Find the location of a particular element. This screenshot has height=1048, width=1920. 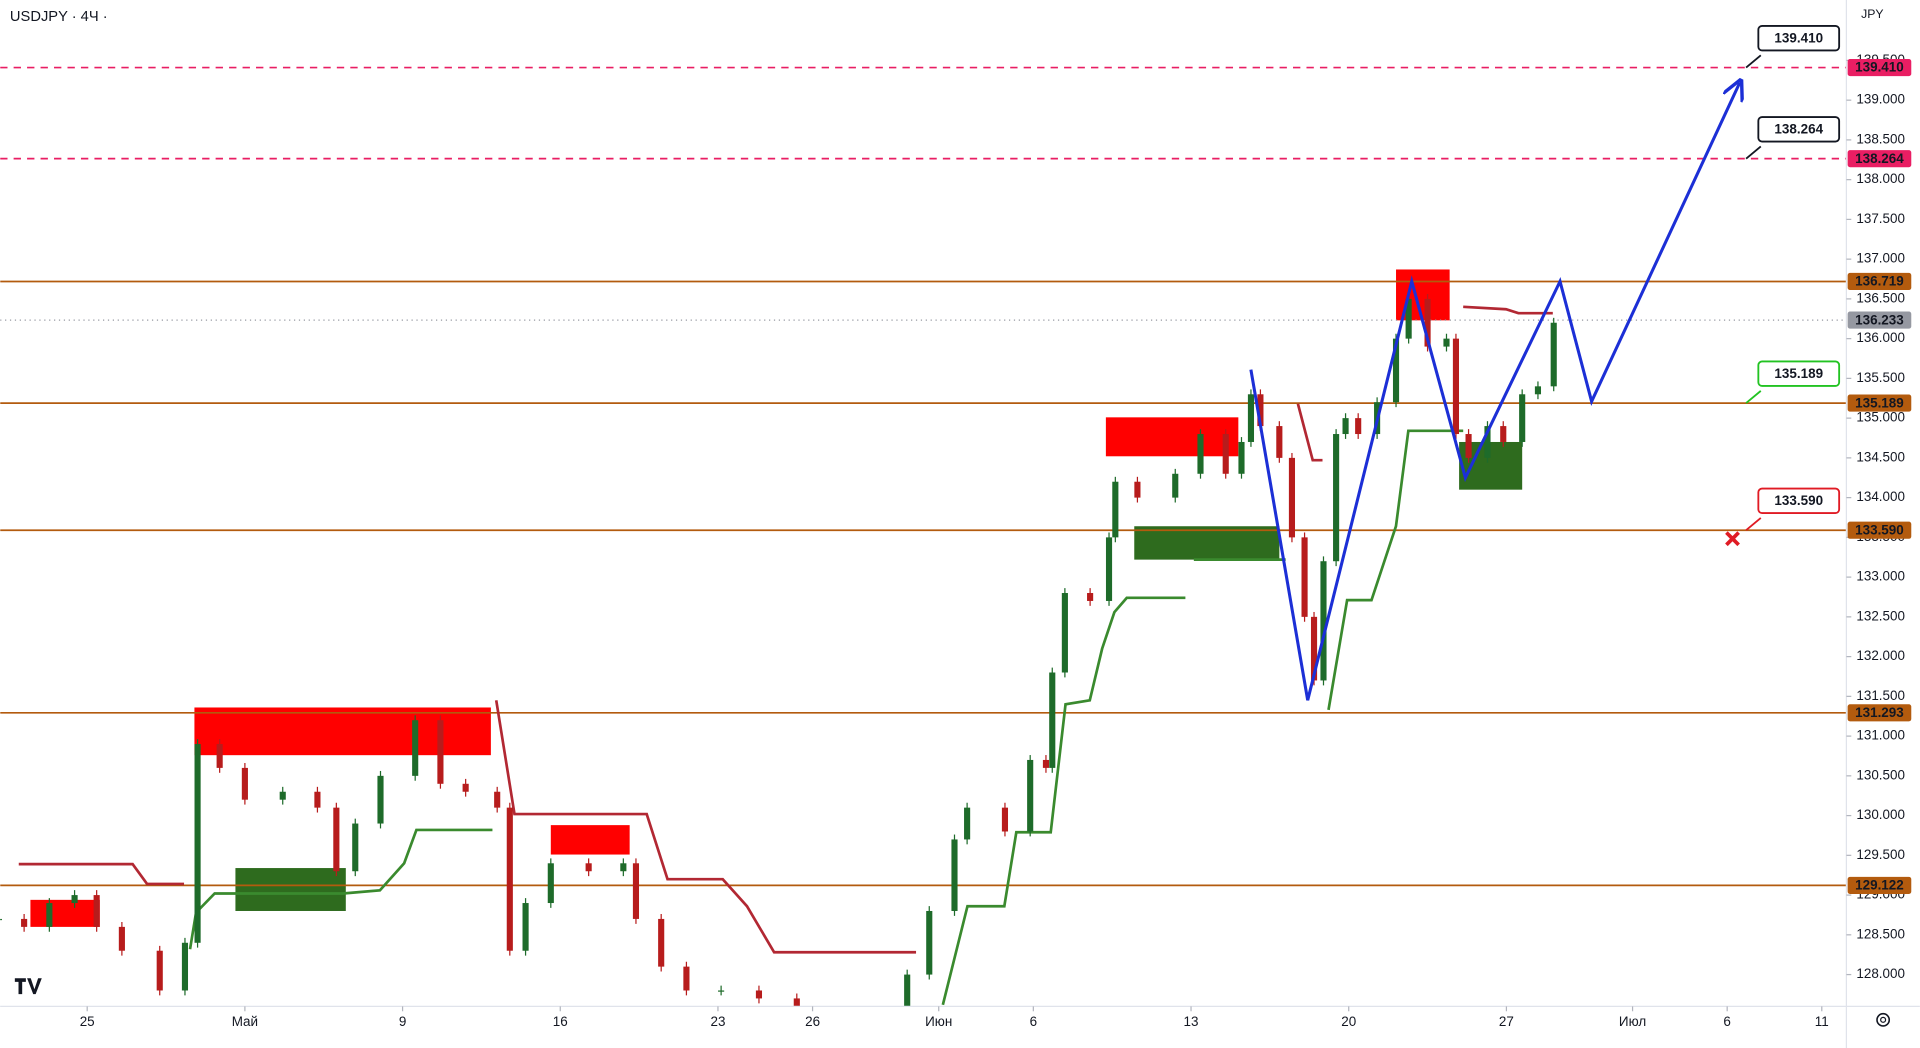

x-tick-label: Июл is located at coordinates (1632, 1021).